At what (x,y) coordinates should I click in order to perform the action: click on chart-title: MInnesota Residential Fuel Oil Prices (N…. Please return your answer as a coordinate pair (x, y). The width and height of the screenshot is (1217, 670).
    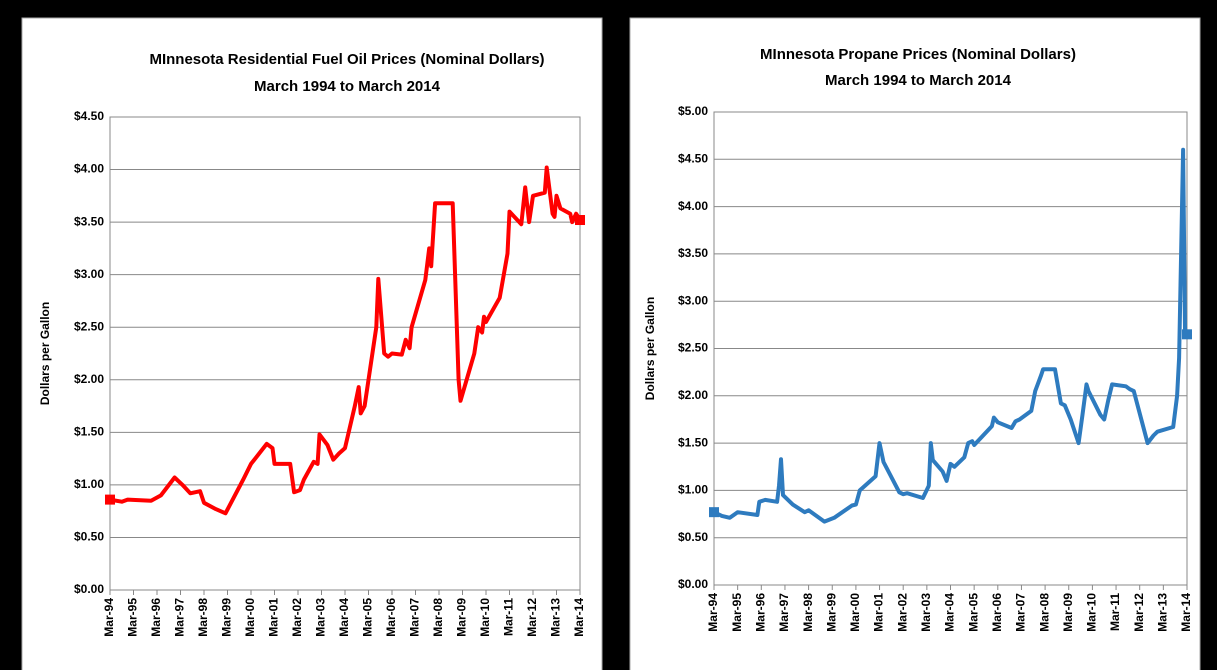
    Looking at the image, I should click on (346, 59).